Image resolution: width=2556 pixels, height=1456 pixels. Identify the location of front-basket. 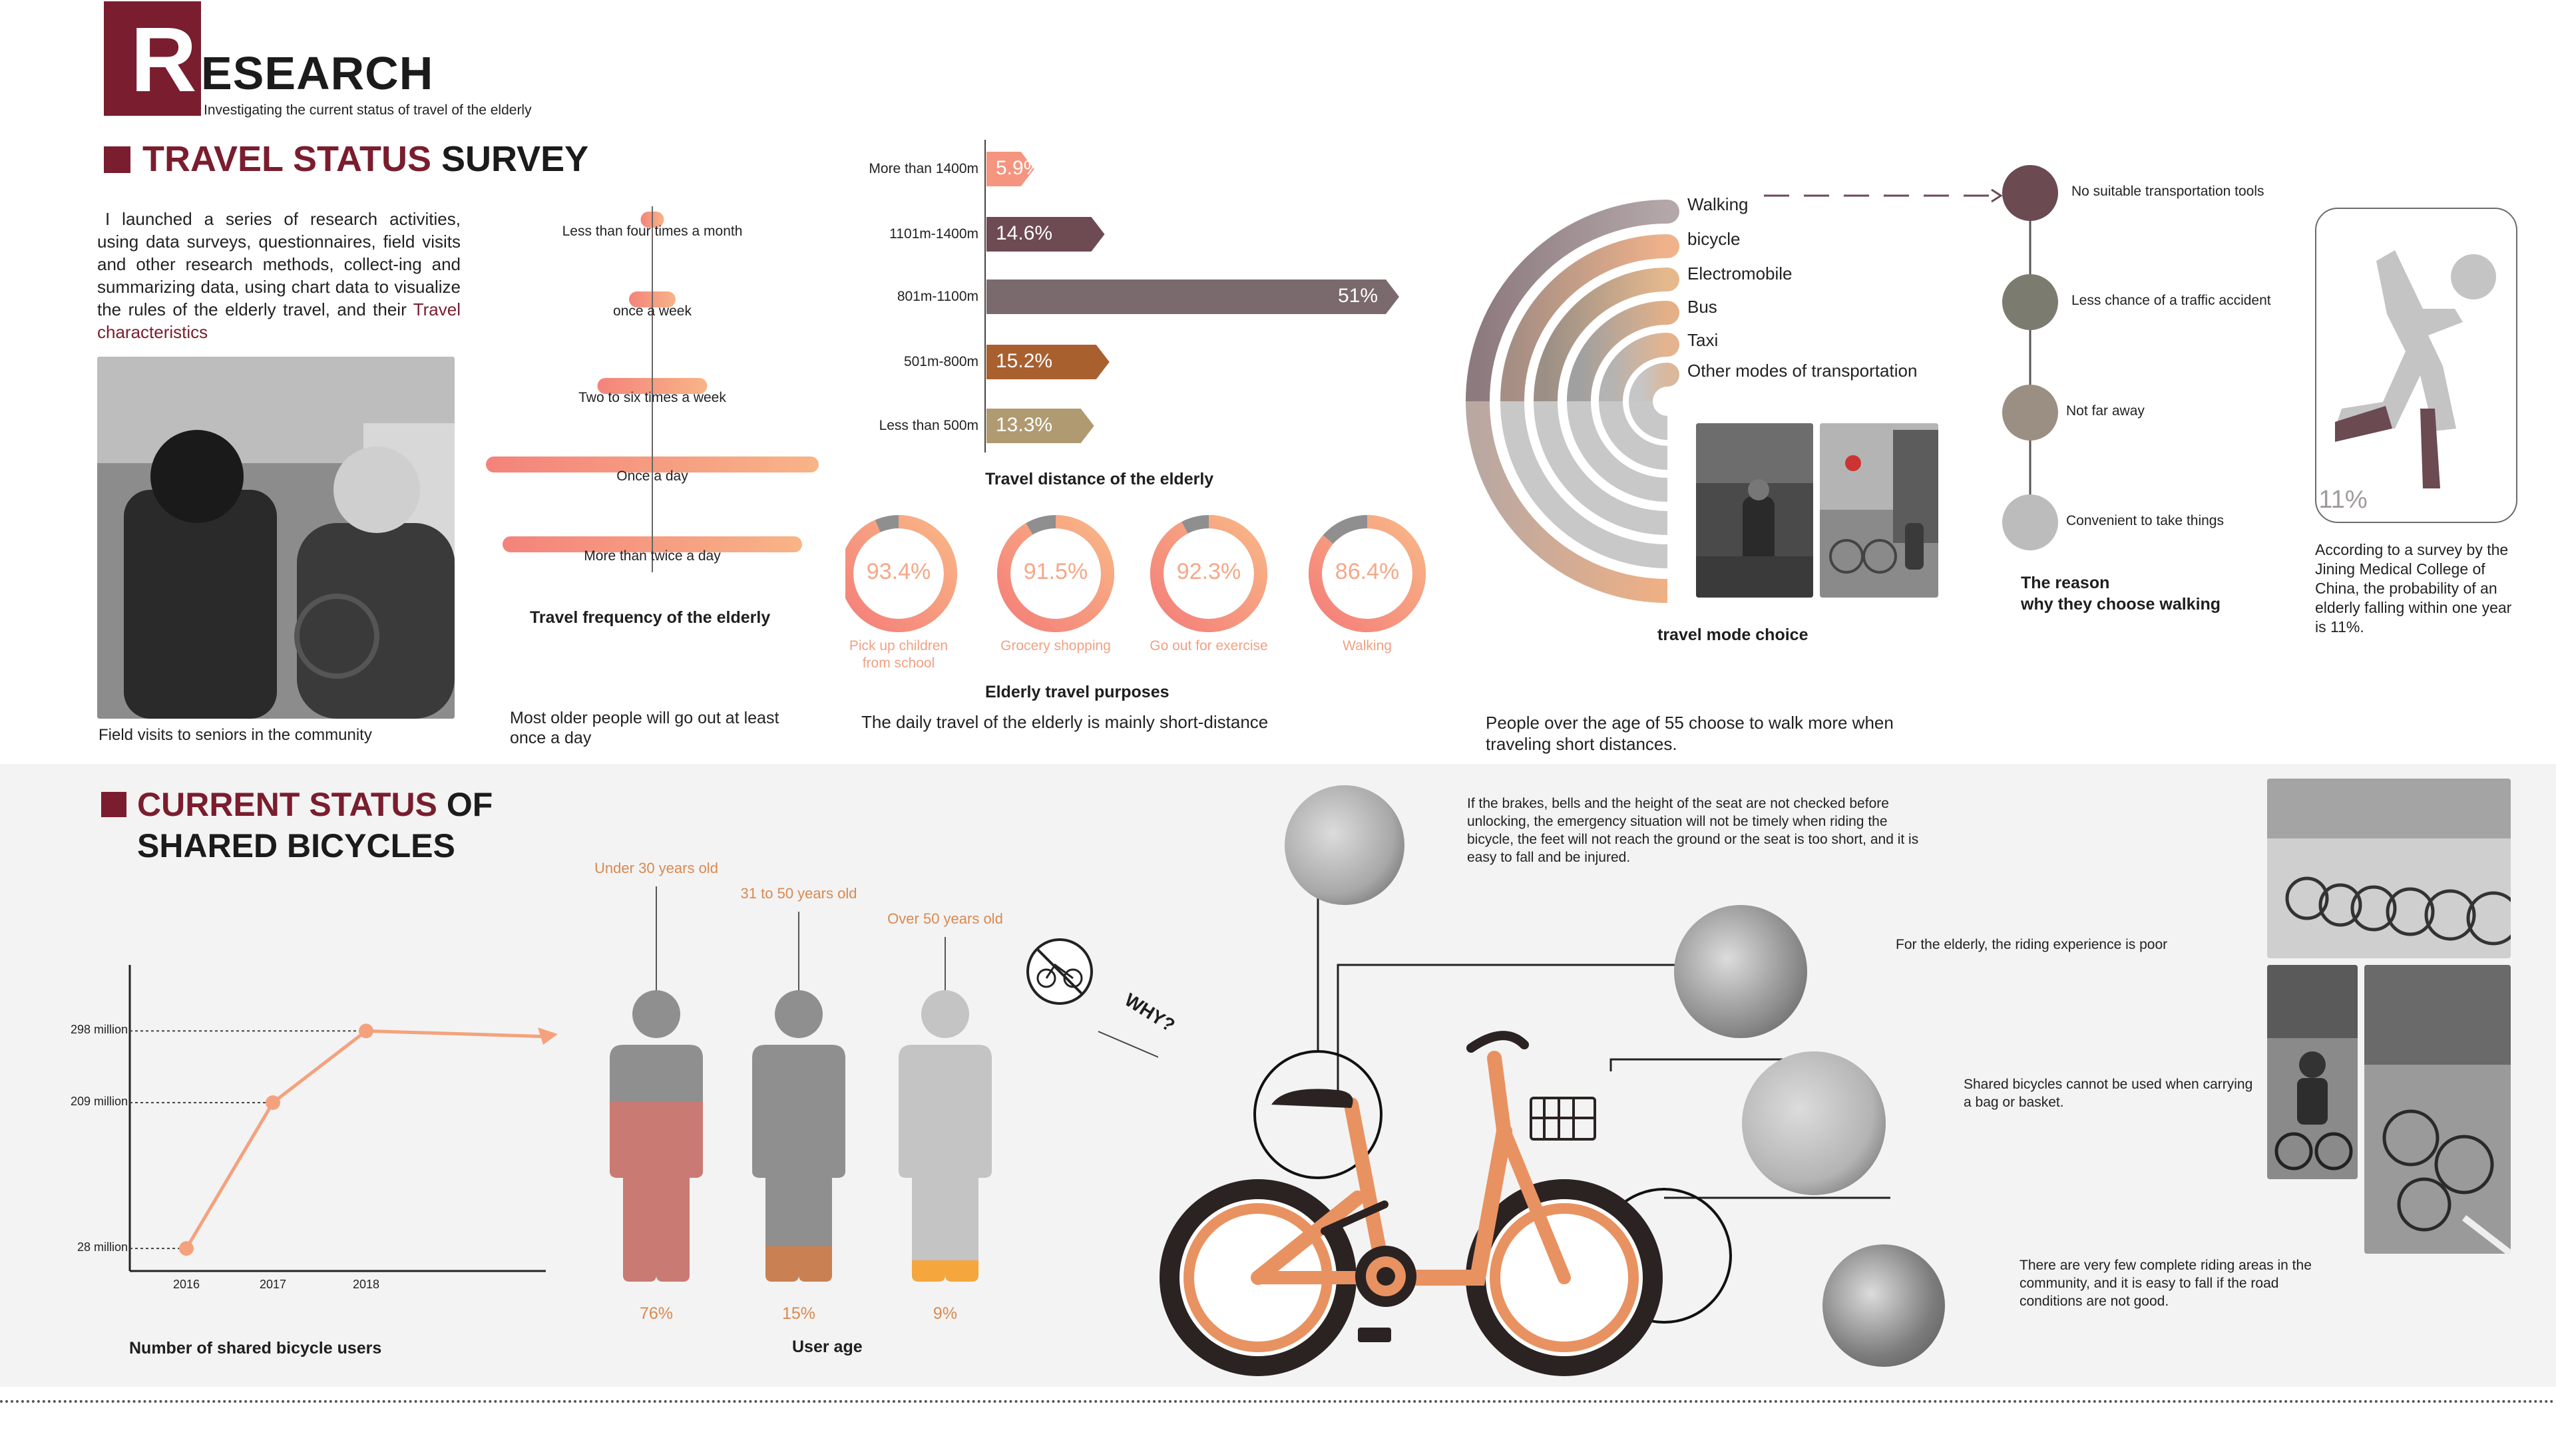
(1563, 1119).